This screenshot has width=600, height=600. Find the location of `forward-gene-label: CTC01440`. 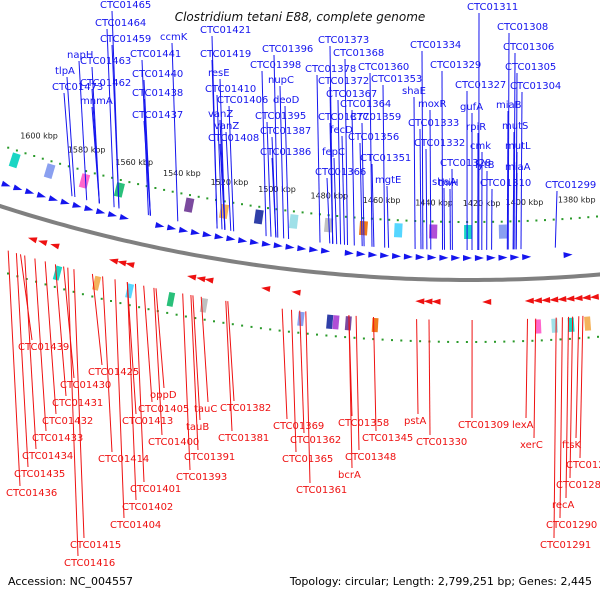

forward-gene-label: CTC01440 is located at coordinates (157, 74).